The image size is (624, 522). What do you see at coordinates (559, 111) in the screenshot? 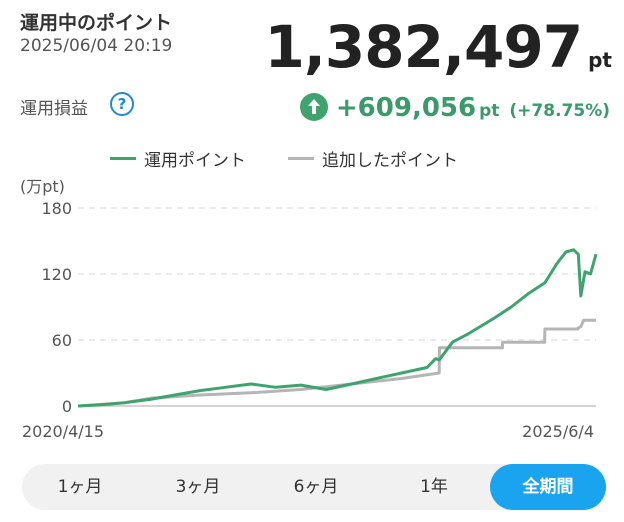
I see `profit-percent: (+78.75%)` at bounding box center [559, 111].